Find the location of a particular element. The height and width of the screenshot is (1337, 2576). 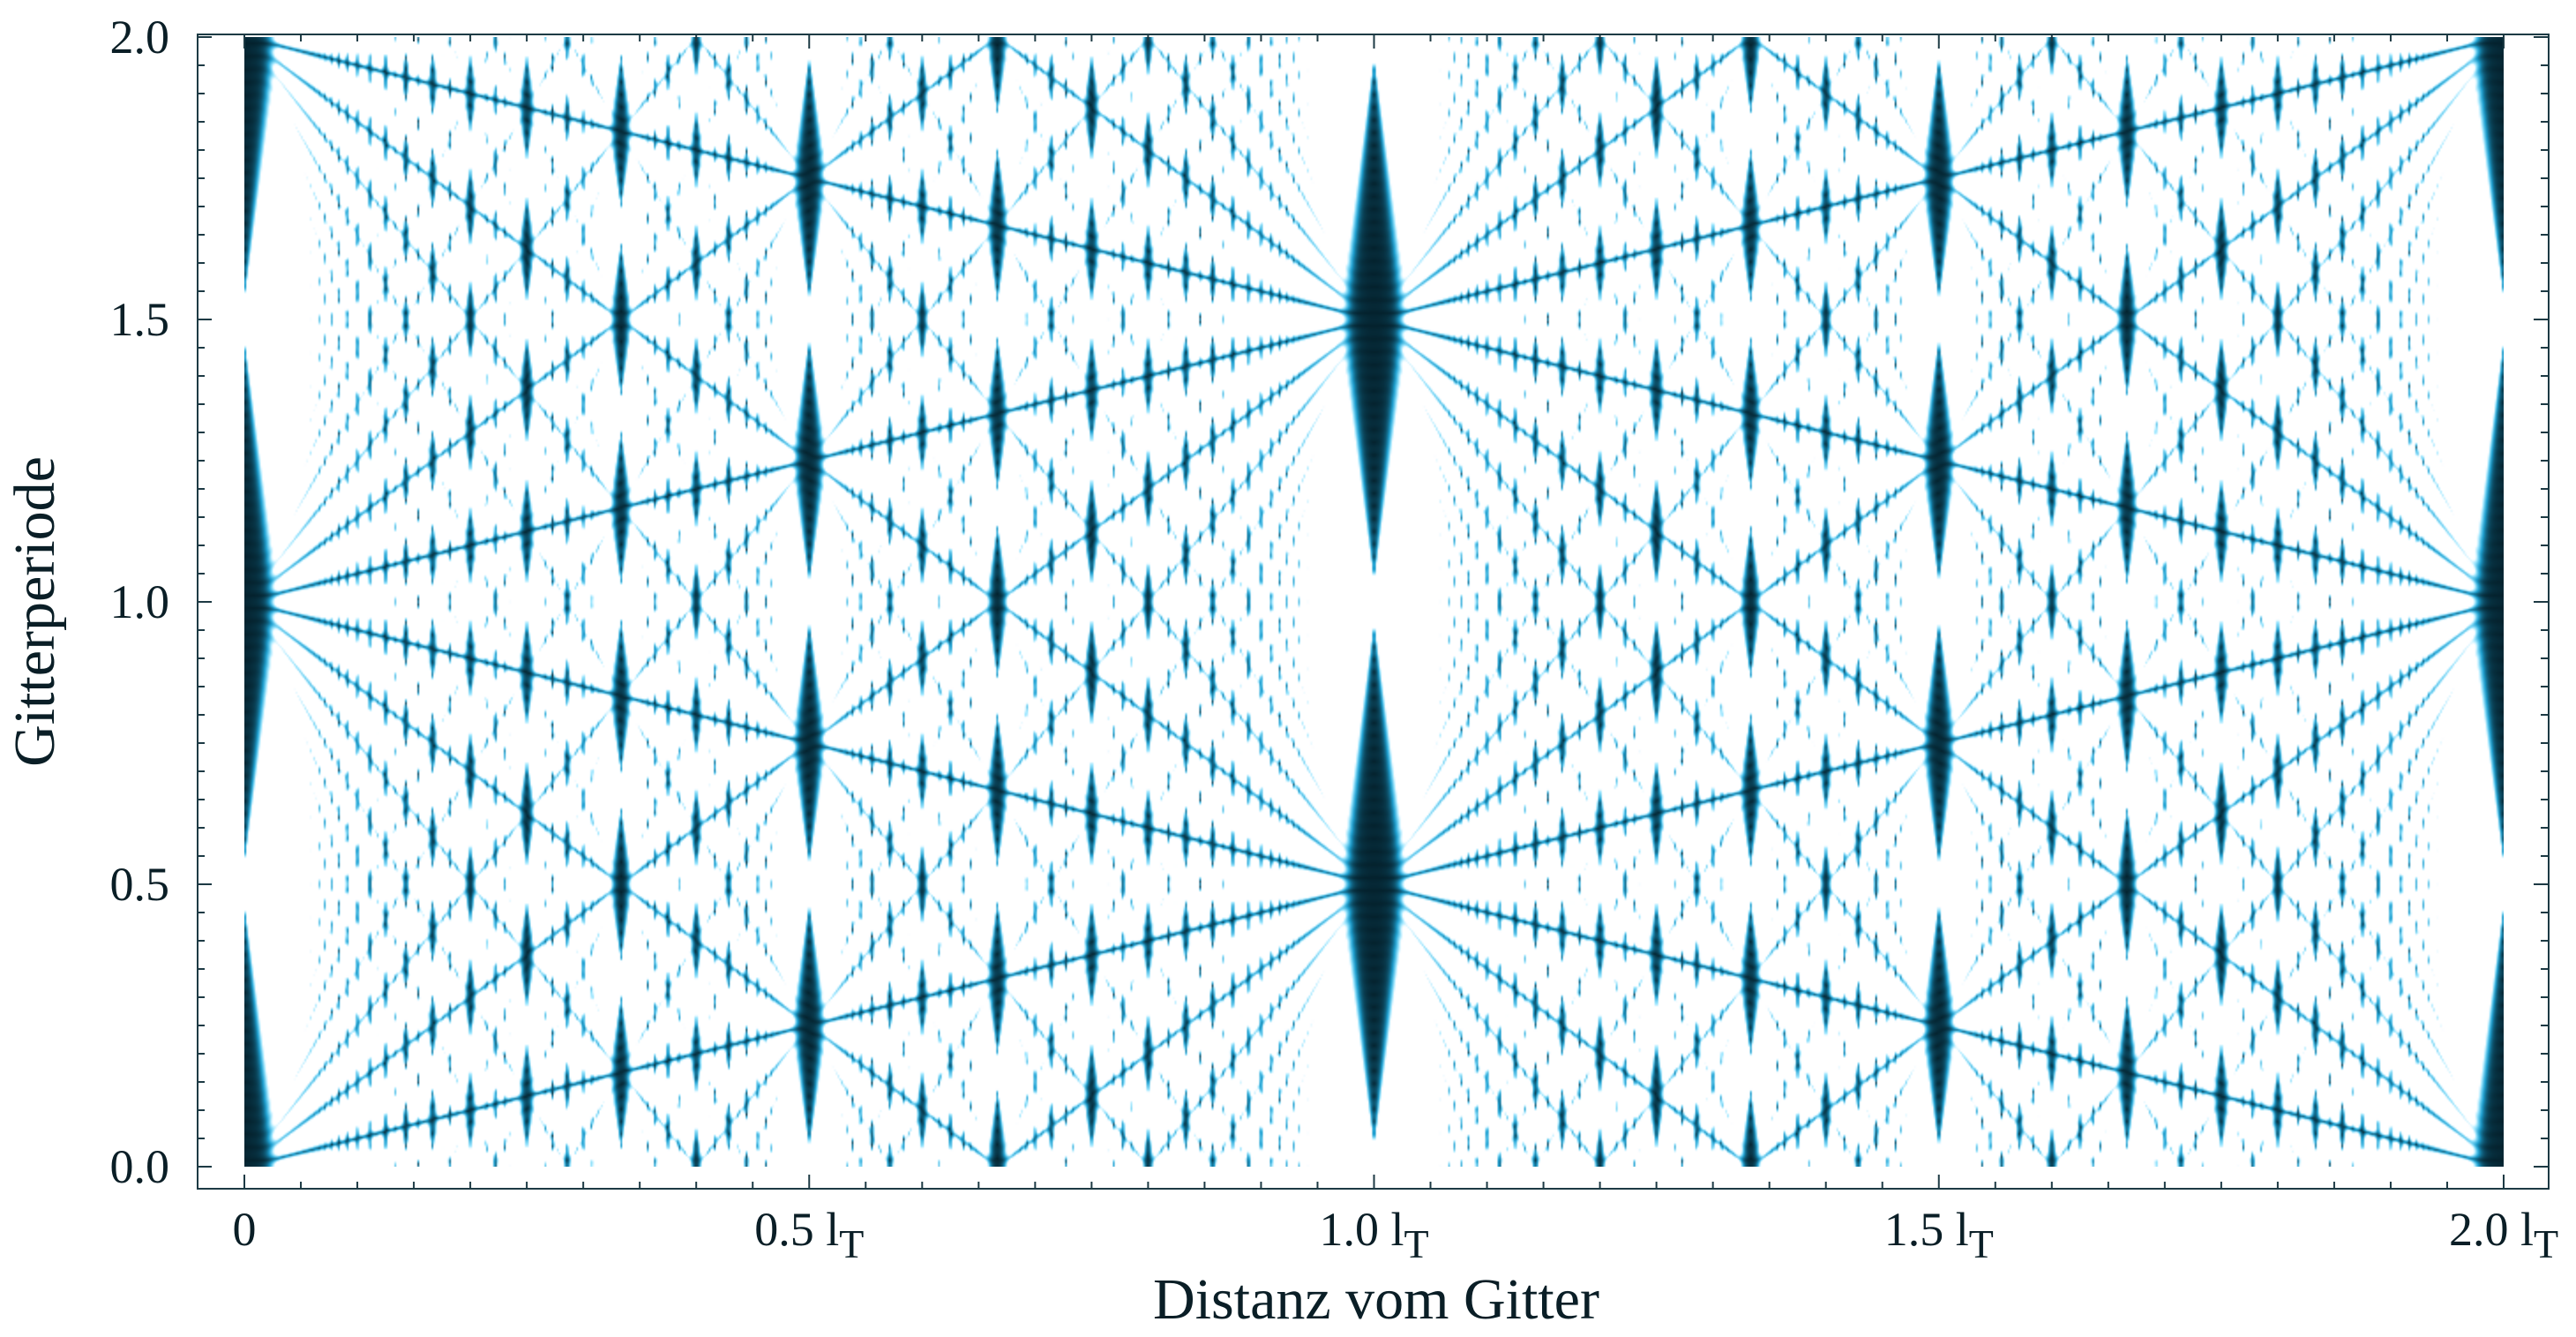

x-tick-label: 1.5 lT is located at coordinates (1939, 1235).